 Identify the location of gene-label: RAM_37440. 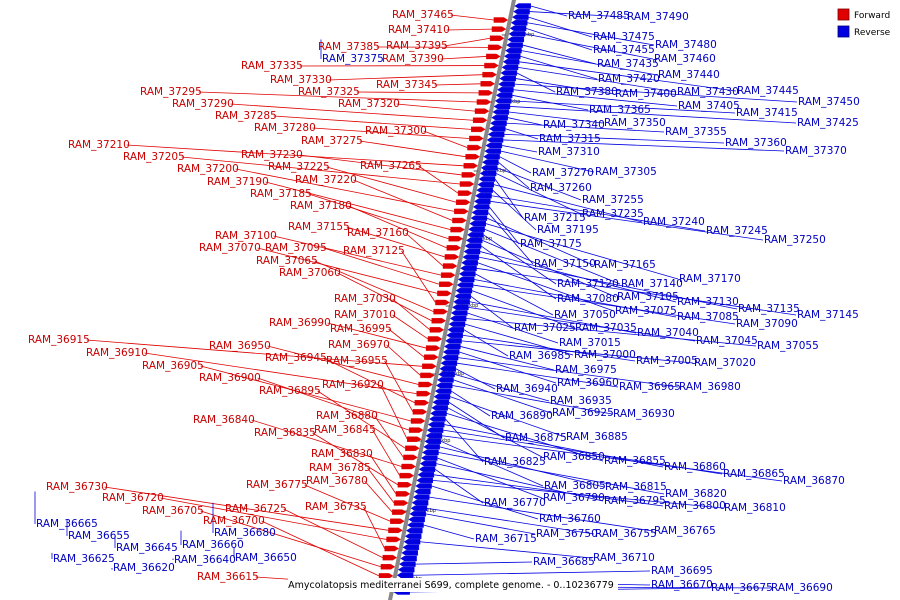
(689, 75).